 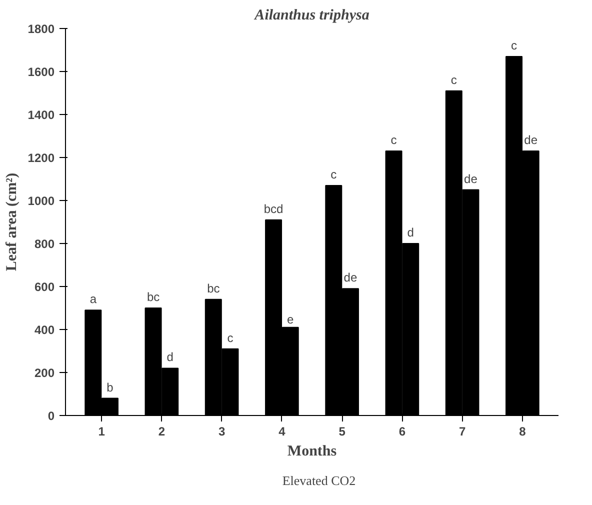 I want to click on annotation: a, so click(x=93, y=299).